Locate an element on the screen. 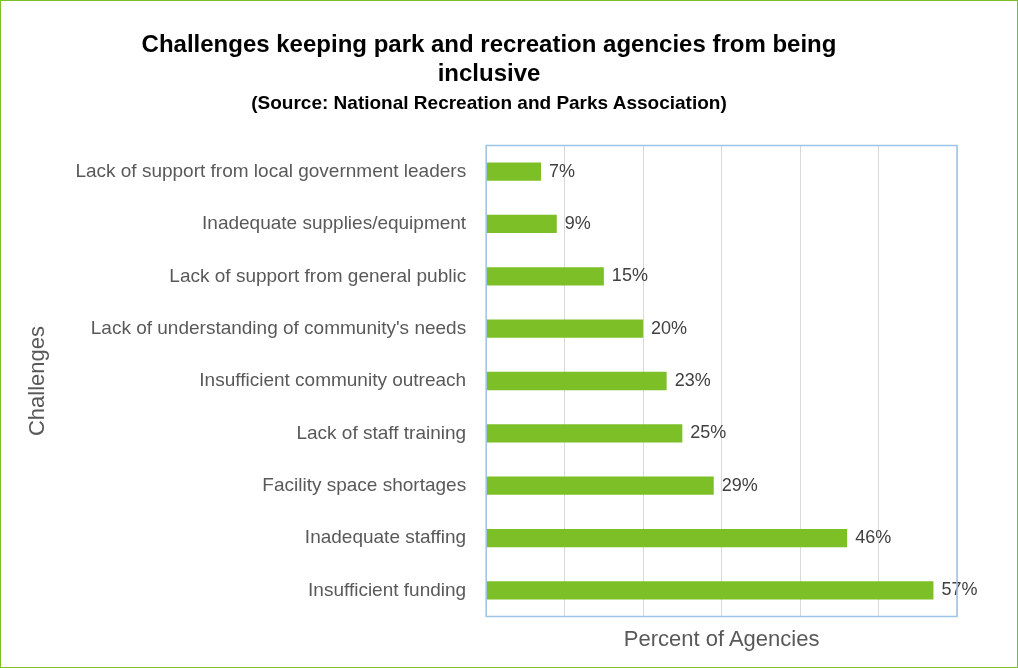 The width and height of the screenshot is (1018, 668). data-label: 7% is located at coordinates (562, 170).